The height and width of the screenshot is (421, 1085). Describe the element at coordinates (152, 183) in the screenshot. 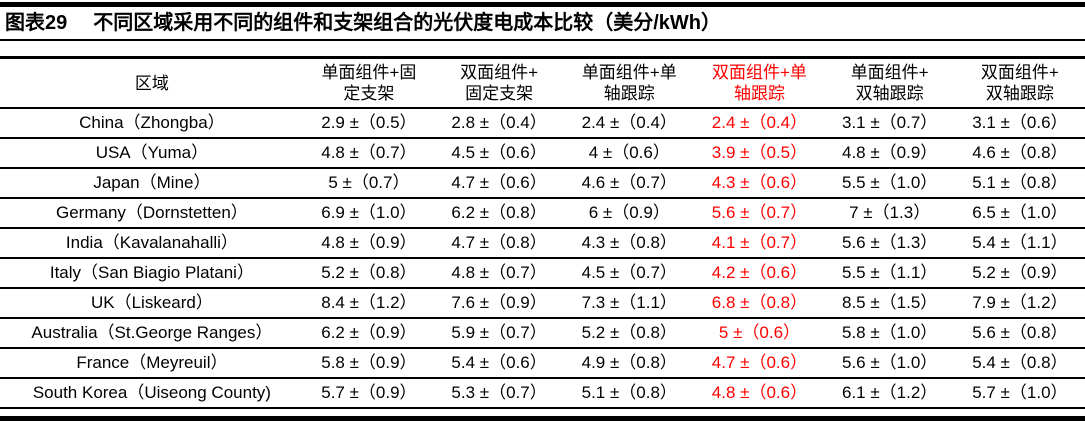

I see `region-cell: Japan（Mine）` at that location.